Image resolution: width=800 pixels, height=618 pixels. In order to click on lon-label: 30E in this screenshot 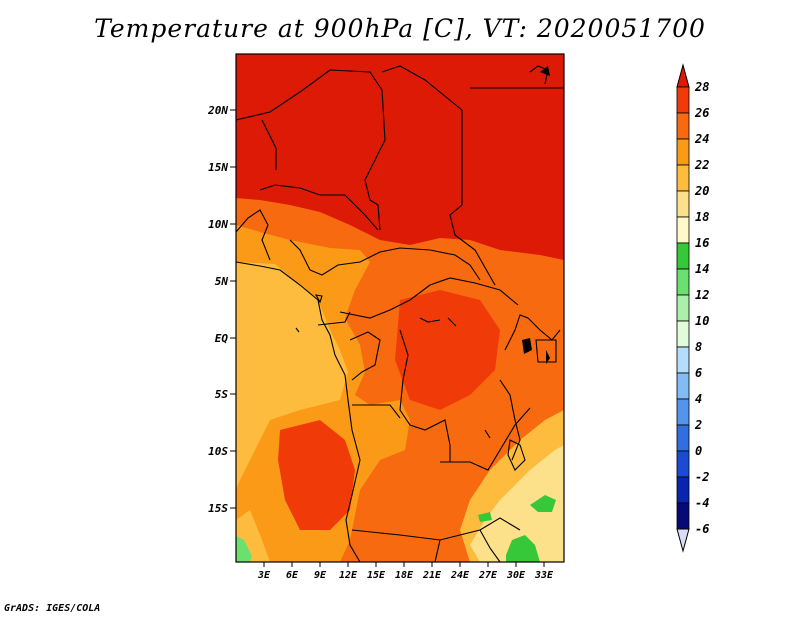, I will do `click(516, 575)`.